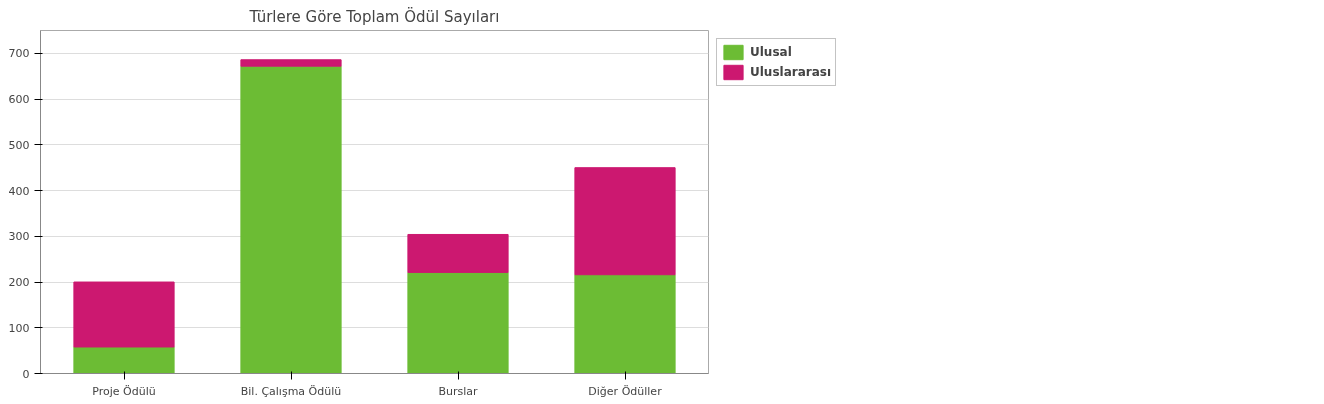 The image size is (1324, 404). What do you see at coordinates (19, 100) in the screenshot?
I see `y-tick-label: 600` at bounding box center [19, 100].